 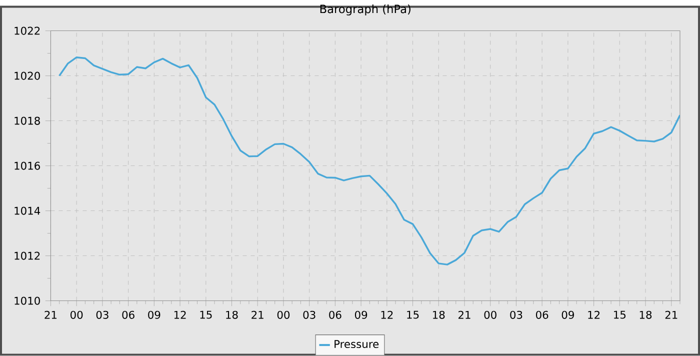 What do you see at coordinates (27, 30) in the screenshot?
I see `y-tick-label: 1022` at bounding box center [27, 30].